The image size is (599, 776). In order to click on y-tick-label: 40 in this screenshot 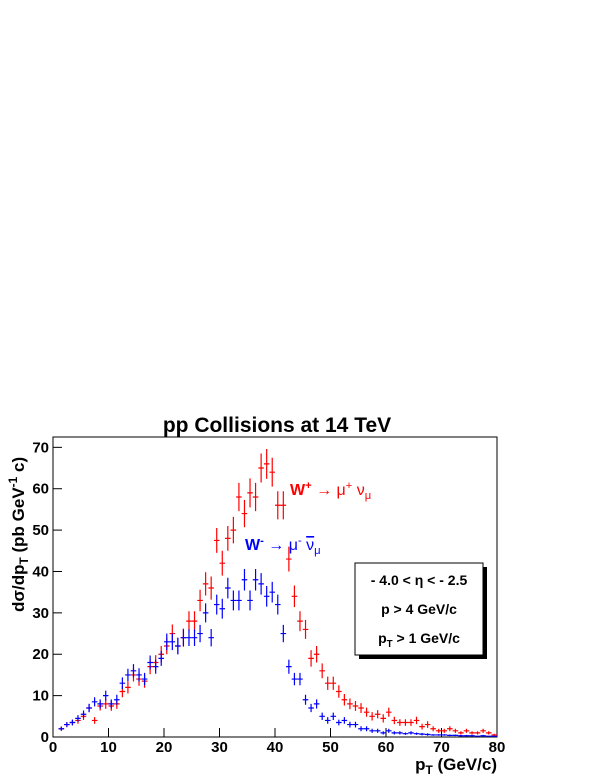, I will do `click(40, 571)`.